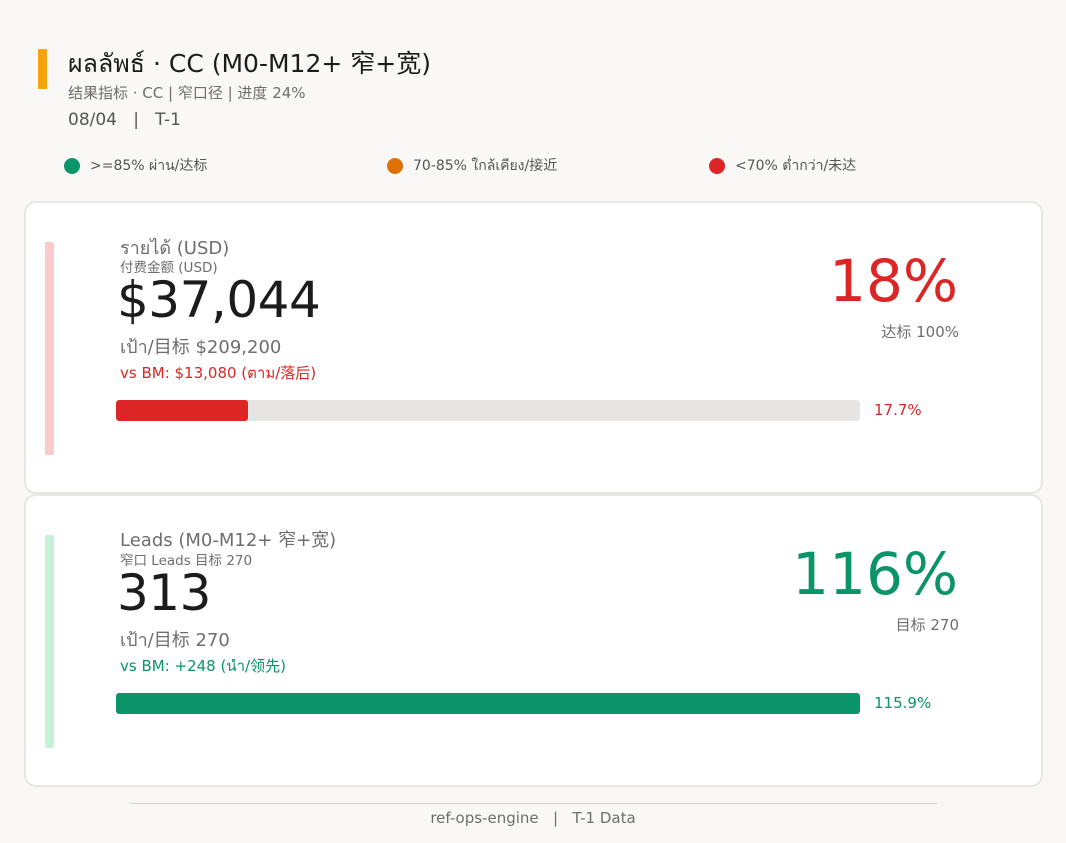  What do you see at coordinates (175, 640) in the screenshot?
I see `card-target: เป้า/目标 270` at bounding box center [175, 640].